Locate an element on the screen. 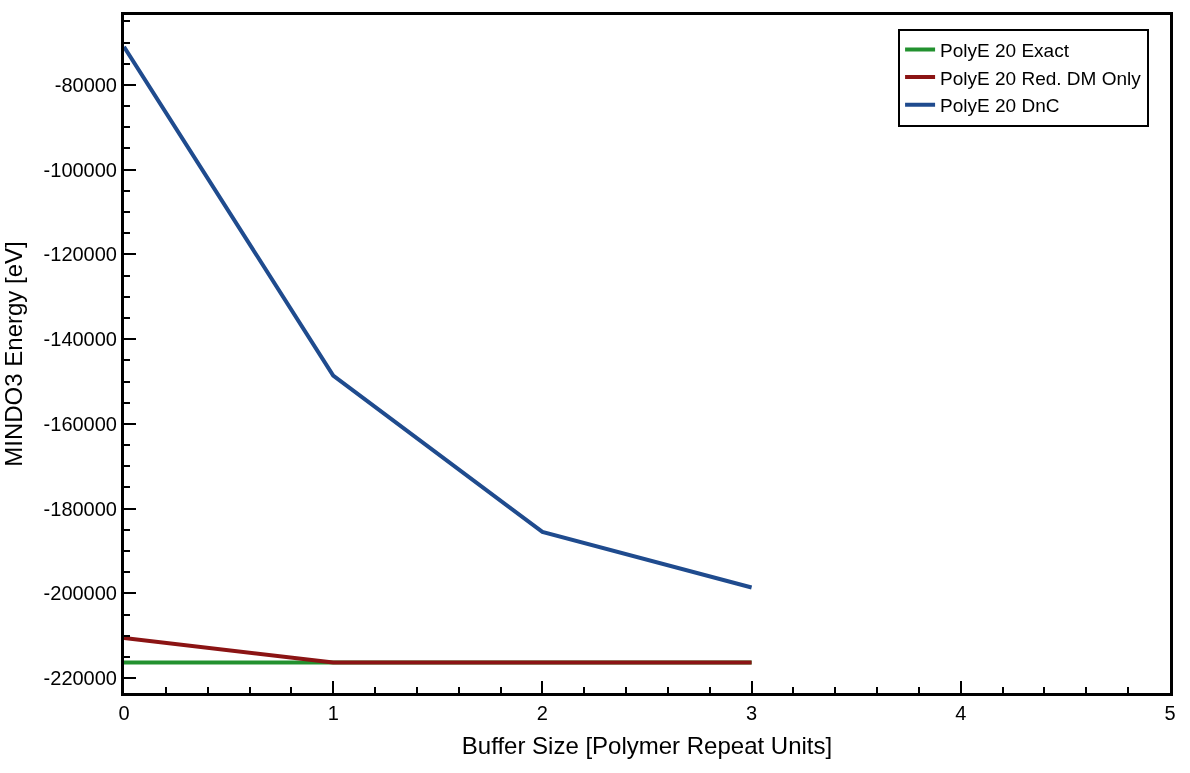 The image size is (1190, 773). legend-label: PolyE 20 Exact is located at coordinates (1005, 50).